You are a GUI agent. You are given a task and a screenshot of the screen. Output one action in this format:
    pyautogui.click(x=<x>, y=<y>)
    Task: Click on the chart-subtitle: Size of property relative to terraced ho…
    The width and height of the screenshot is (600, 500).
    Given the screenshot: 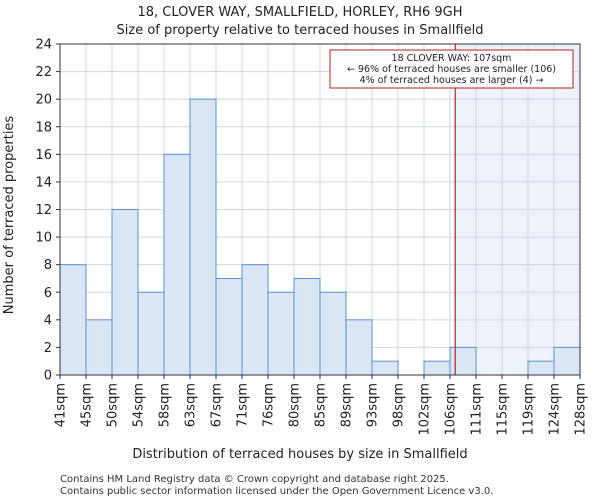 What is the action you would take?
    pyautogui.click(x=300, y=30)
    